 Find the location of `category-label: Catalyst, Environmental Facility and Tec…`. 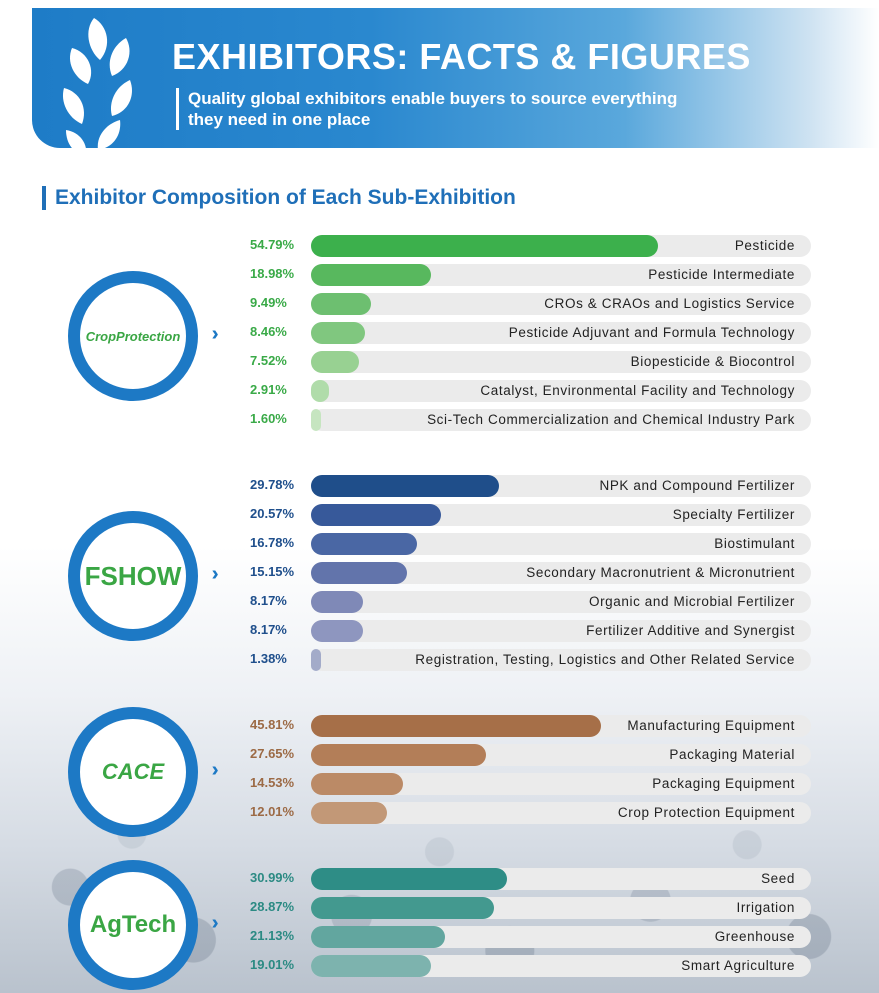

category-label: Catalyst, Environmental Facility and Tec… is located at coordinates (637, 390).